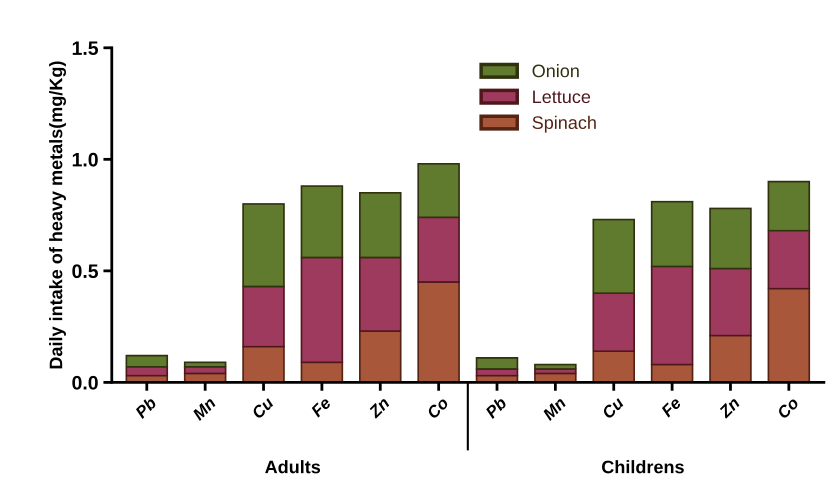 This screenshot has height=478, width=828. What do you see at coordinates (643, 467) in the screenshot?
I see `text: Childrens` at bounding box center [643, 467].